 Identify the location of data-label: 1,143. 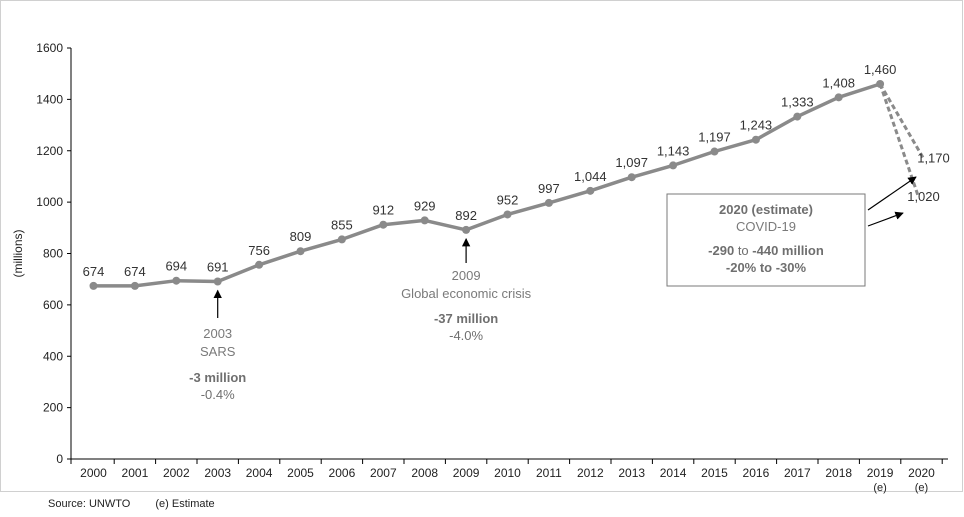
(673, 150).